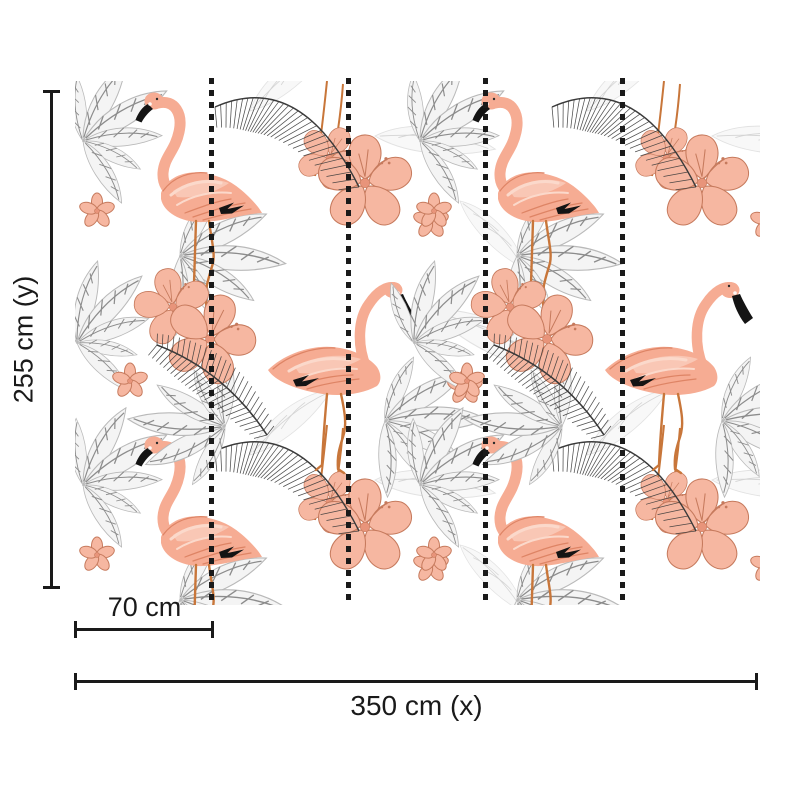 This screenshot has height=800, width=800. What do you see at coordinates (51, 340) in the screenshot?
I see `height-dimension-line` at bounding box center [51, 340].